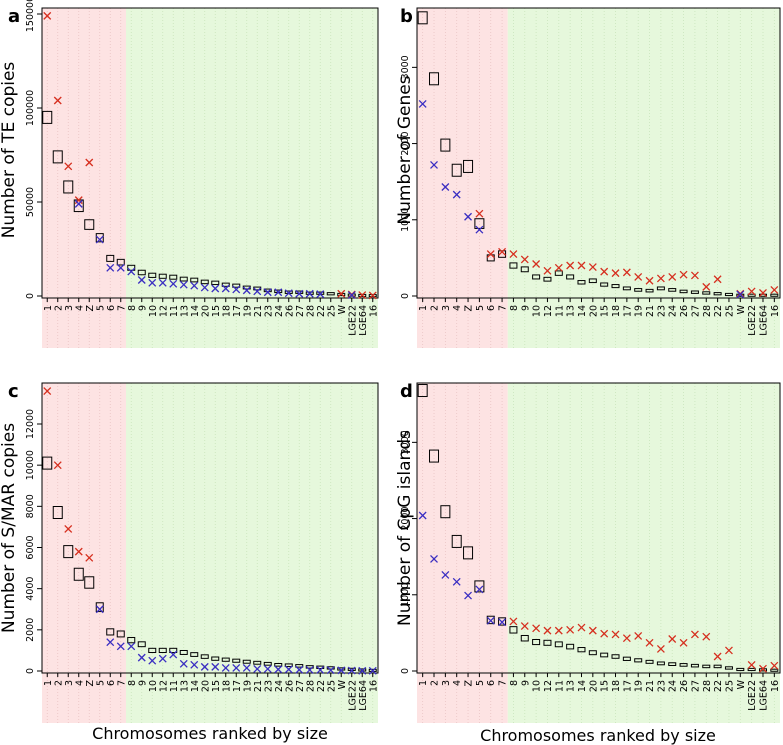 The image size is (783, 745). I want to click on x-tick-label: 2, so click(58, 683).